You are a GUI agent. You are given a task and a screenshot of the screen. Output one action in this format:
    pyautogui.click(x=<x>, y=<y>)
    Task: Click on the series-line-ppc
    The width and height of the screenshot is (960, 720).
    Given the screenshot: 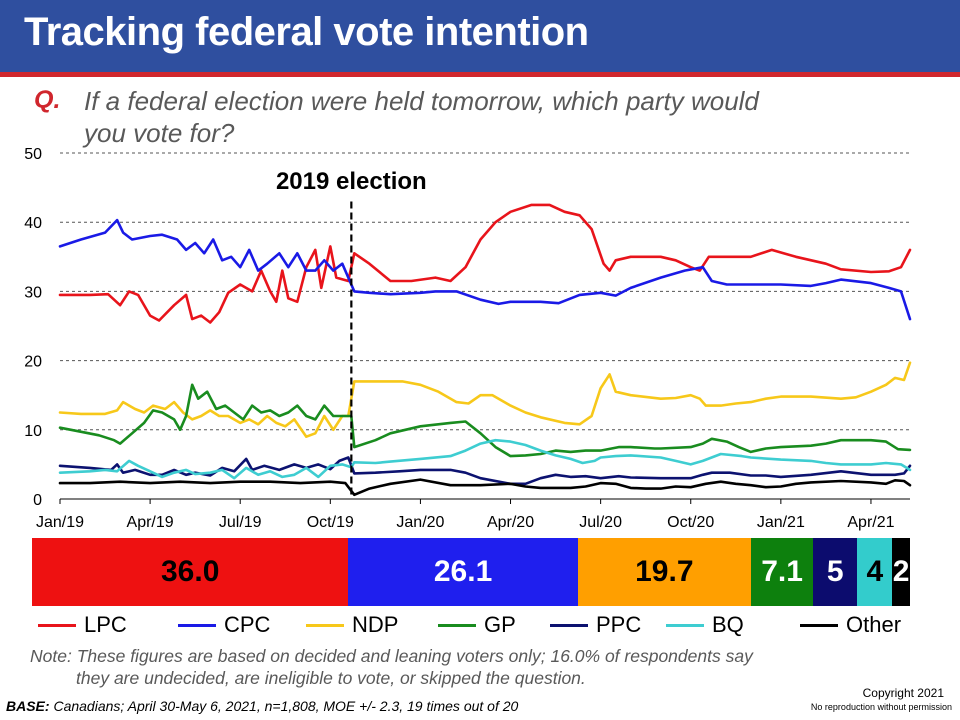 What is the action you would take?
    pyautogui.click(x=485, y=471)
    